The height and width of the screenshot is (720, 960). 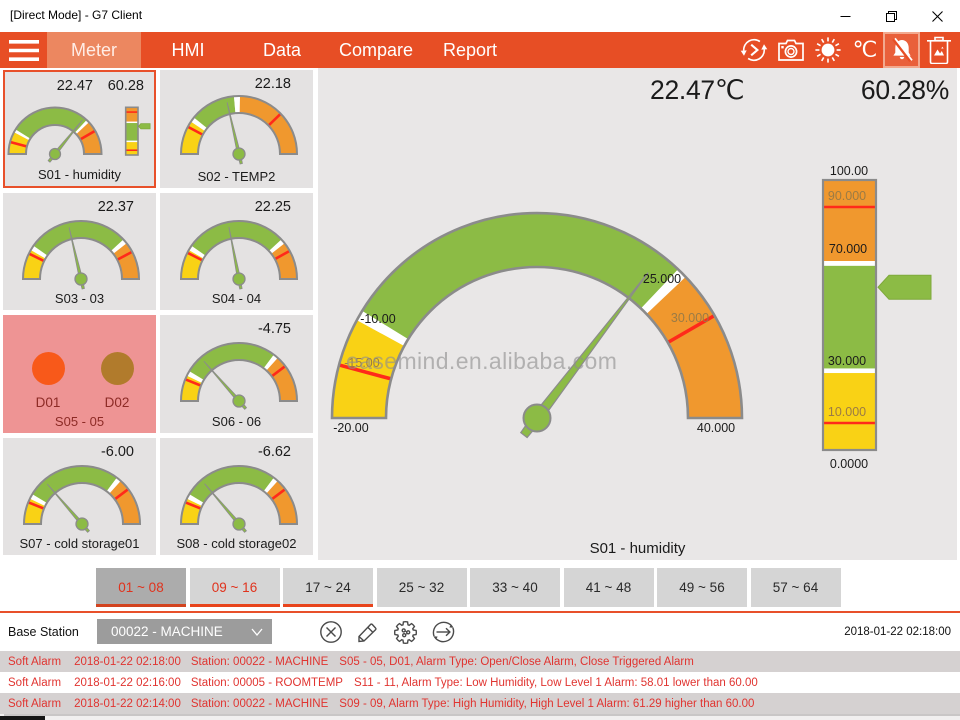 What do you see at coordinates (845, 16) in the screenshot?
I see `minimize-button` at bounding box center [845, 16].